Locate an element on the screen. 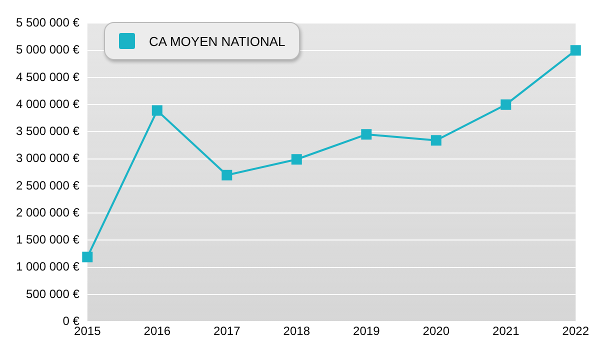 This screenshot has height=350, width=600. x-tick-label: 2016 is located at coordinates (157, 331).